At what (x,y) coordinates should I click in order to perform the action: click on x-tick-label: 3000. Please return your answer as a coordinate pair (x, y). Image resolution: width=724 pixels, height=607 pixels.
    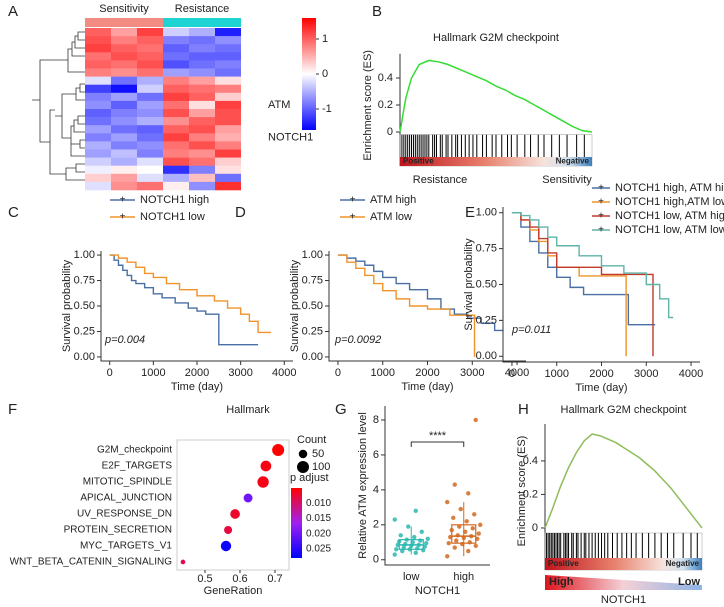
    Looking at the image, I should click on (646, 374).